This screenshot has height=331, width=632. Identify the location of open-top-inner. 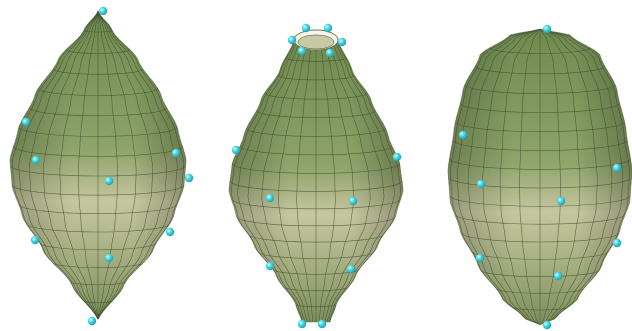
(316, 42).